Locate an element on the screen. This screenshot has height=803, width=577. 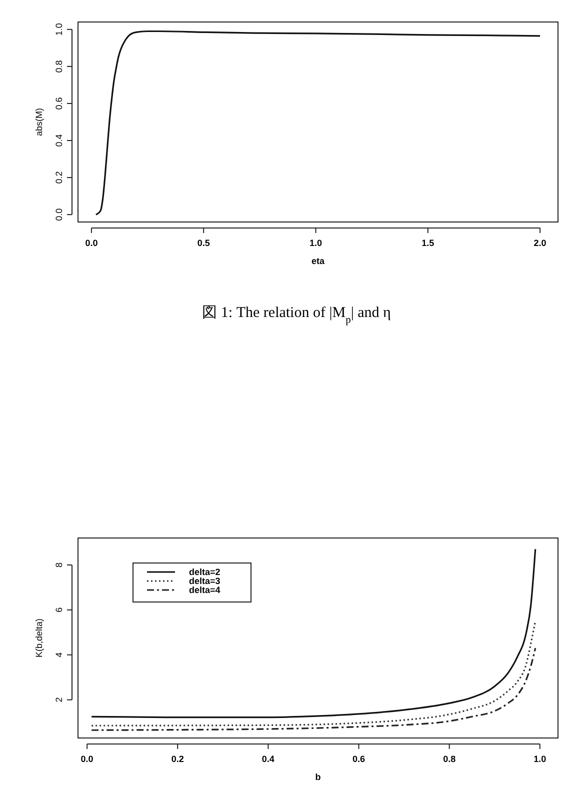
y-tick-label: 8 is located at coordinates (59, 565).